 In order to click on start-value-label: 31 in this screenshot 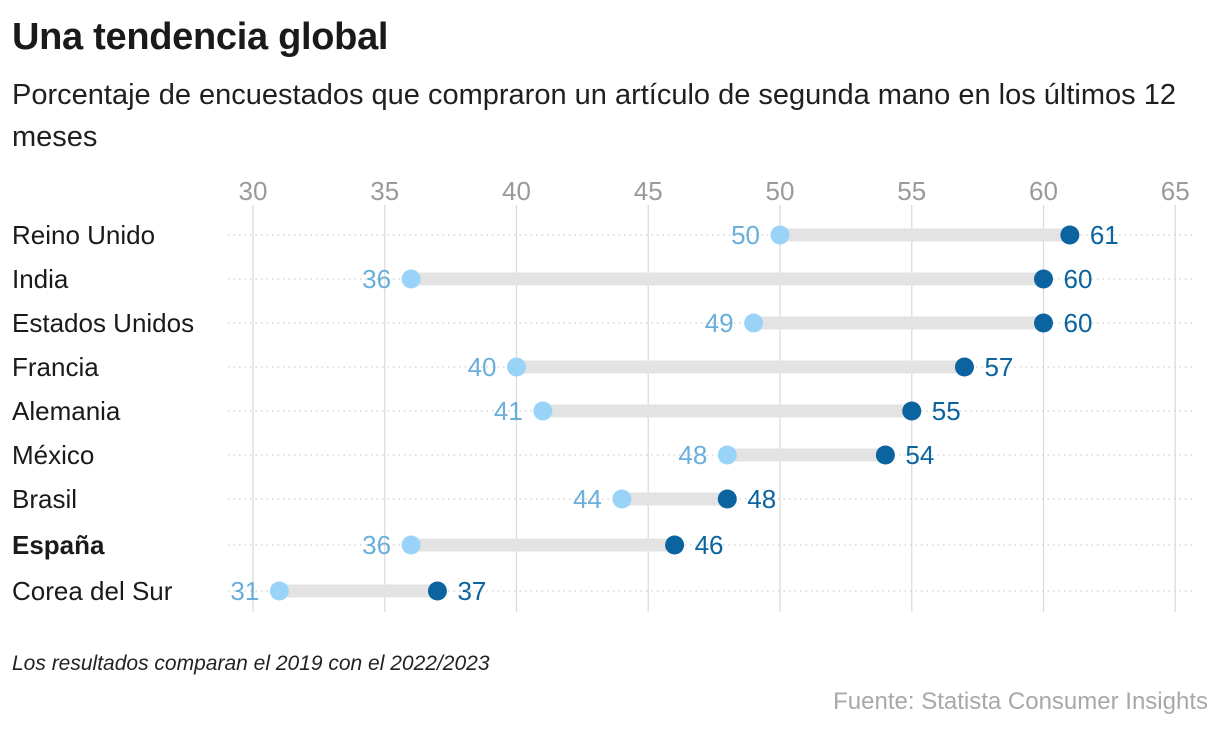, I will do `click(244, 591)`.